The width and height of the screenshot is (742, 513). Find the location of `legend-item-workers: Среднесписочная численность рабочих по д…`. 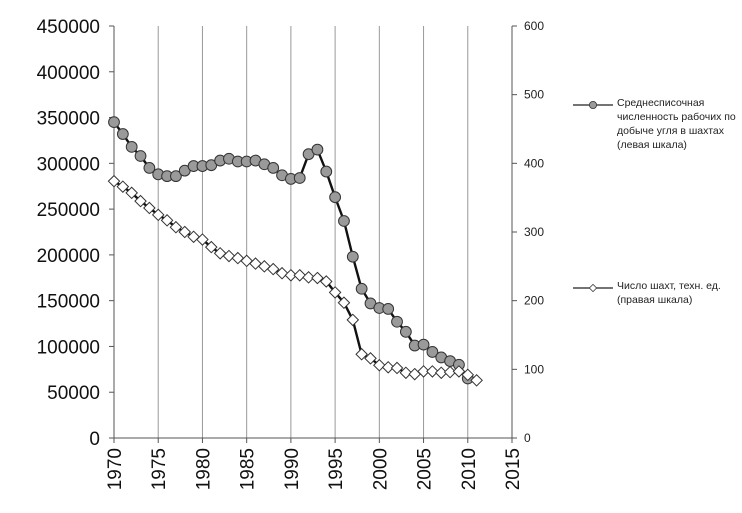

legend-item-workers: Среднесписочная численность рабочих по д… is located at coordinates (655, 124).